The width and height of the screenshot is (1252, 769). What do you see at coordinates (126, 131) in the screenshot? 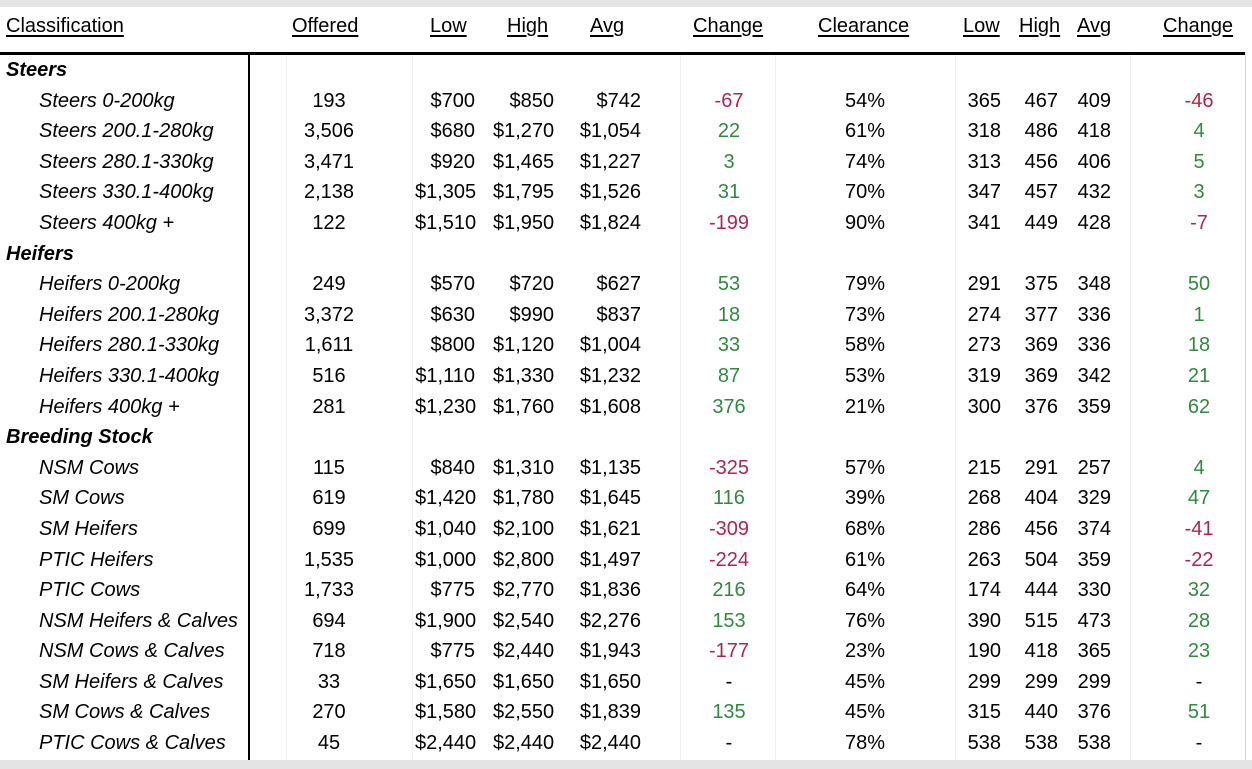
I see `classification-cell: Steers 200.1-280kg` at bounding box center [126, 131].